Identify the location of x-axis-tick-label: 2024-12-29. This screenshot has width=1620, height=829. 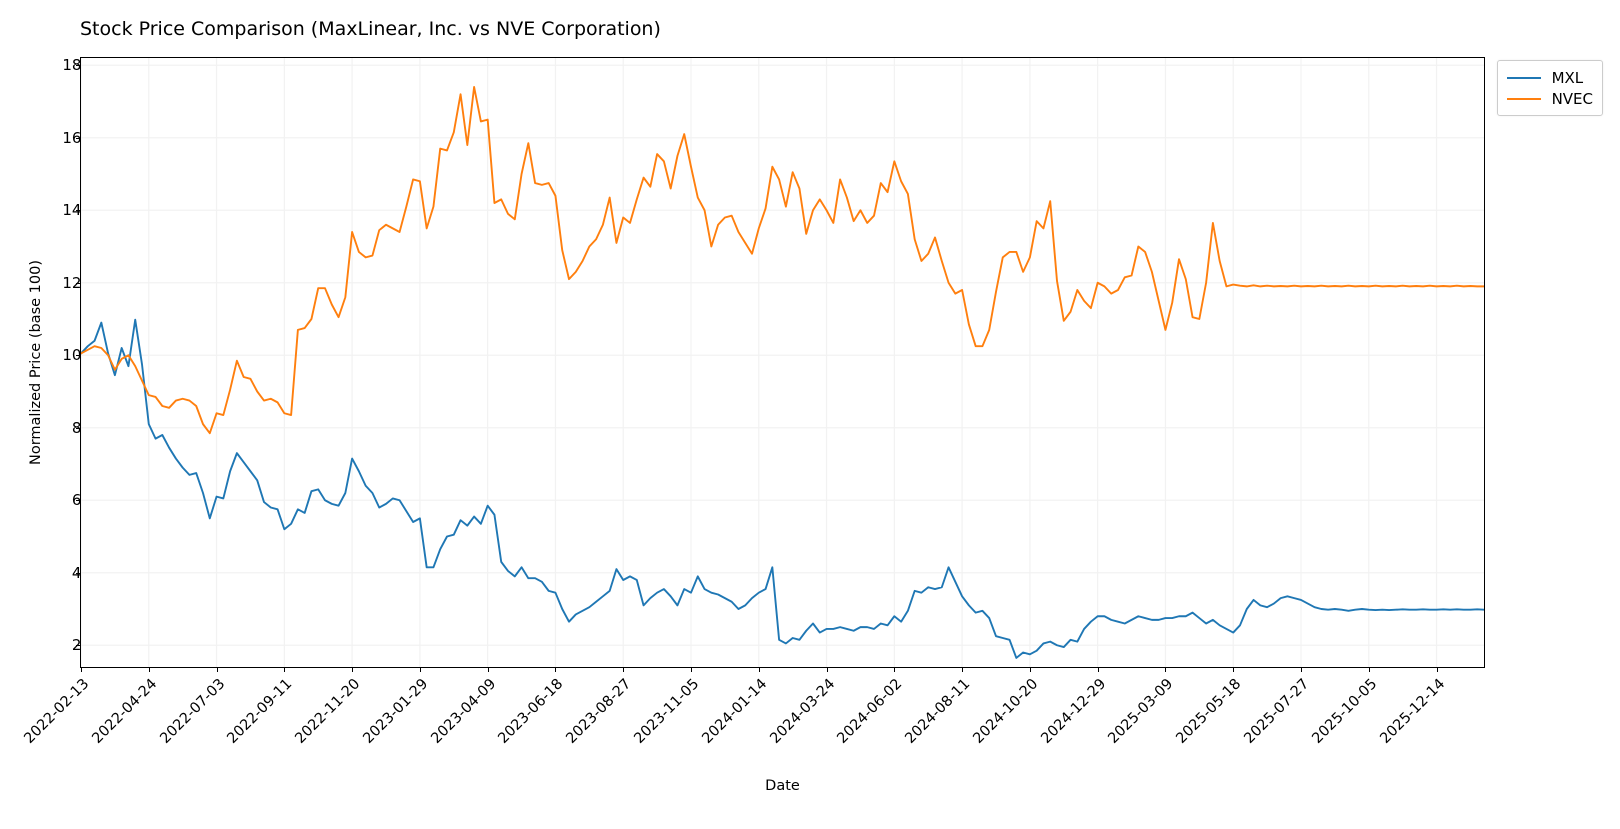
(1073, 711).